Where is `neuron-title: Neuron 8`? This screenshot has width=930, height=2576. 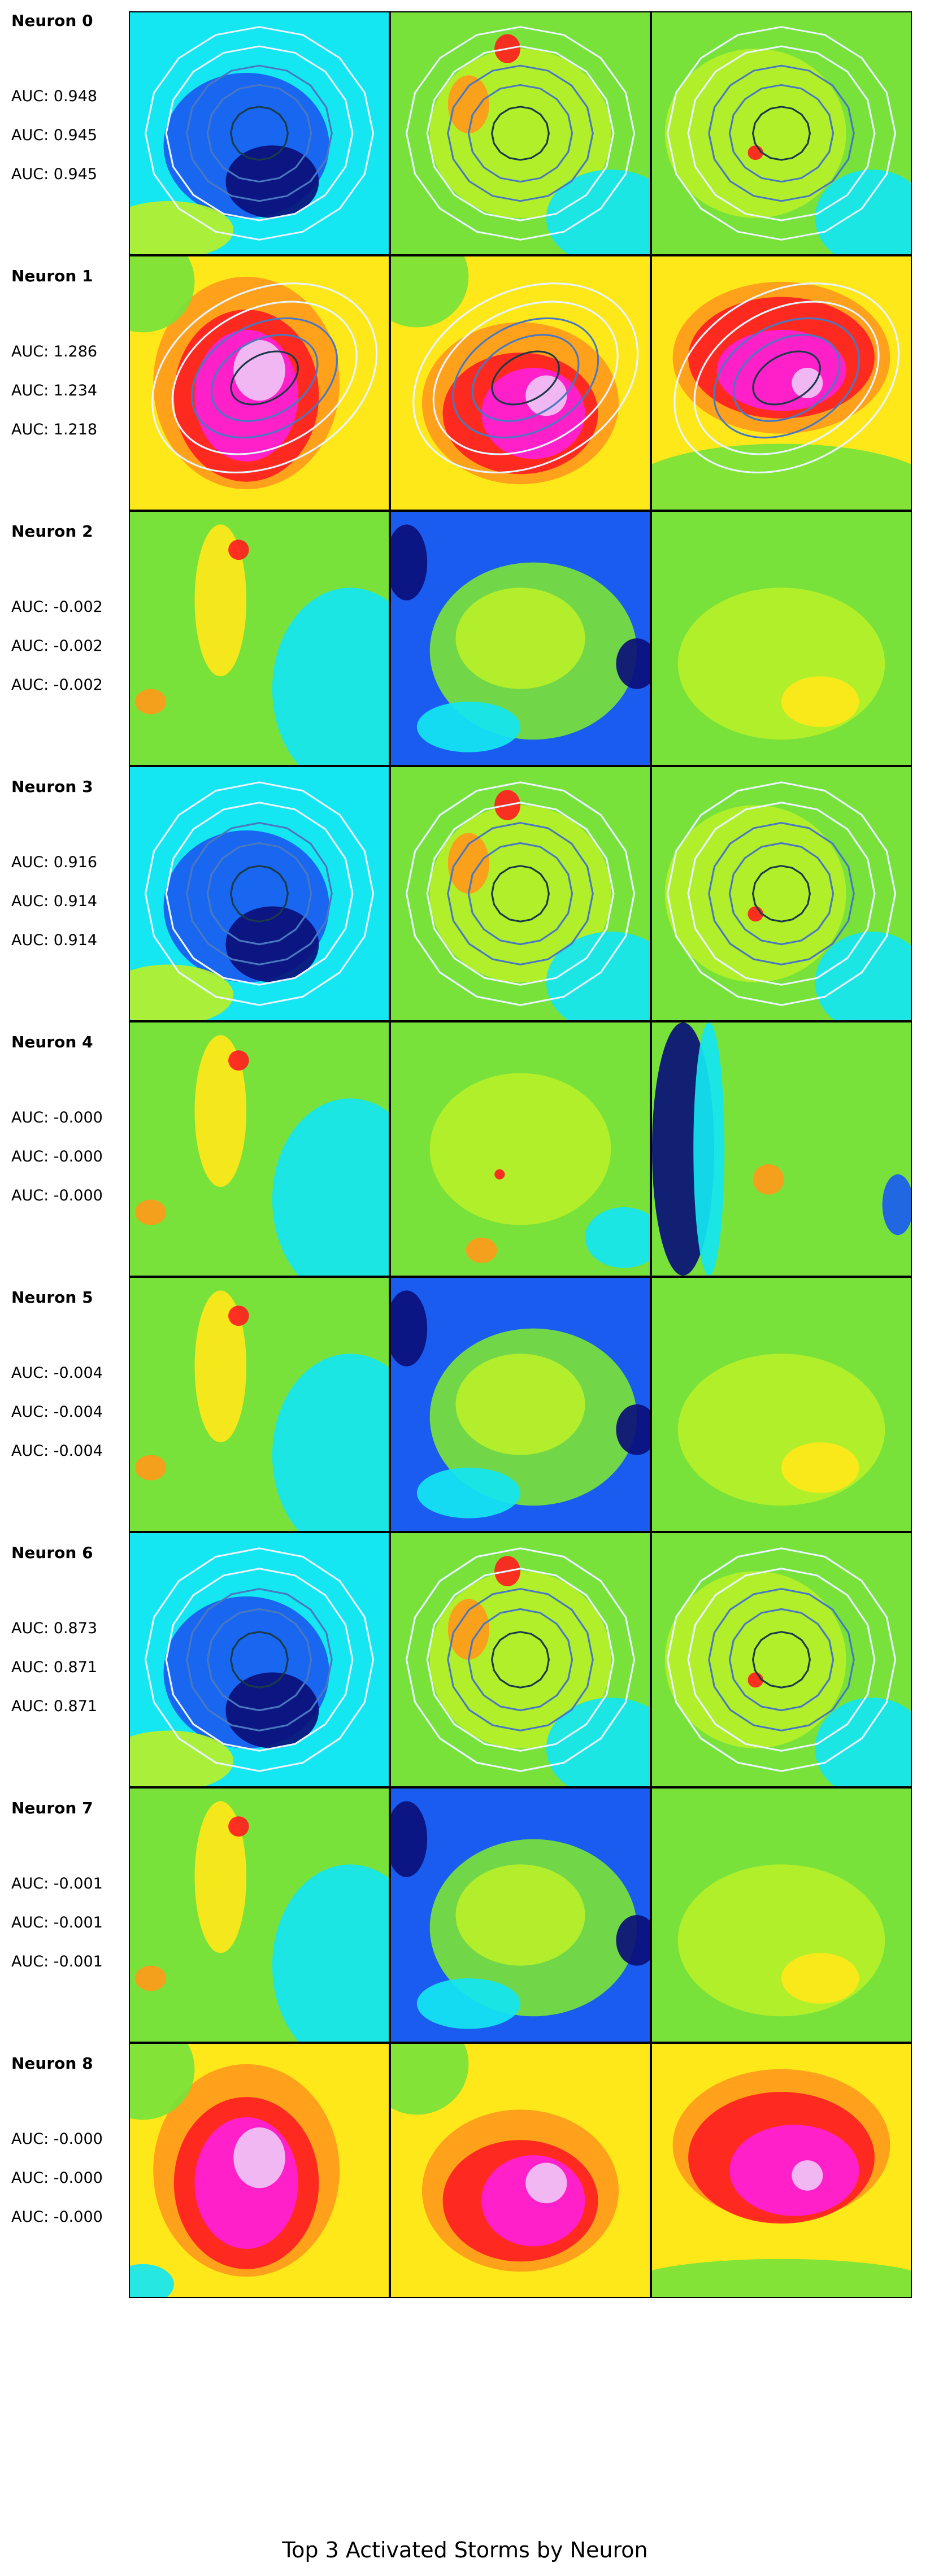 neuron-title: Neuron 8 is located at coordinates (52, 2063).